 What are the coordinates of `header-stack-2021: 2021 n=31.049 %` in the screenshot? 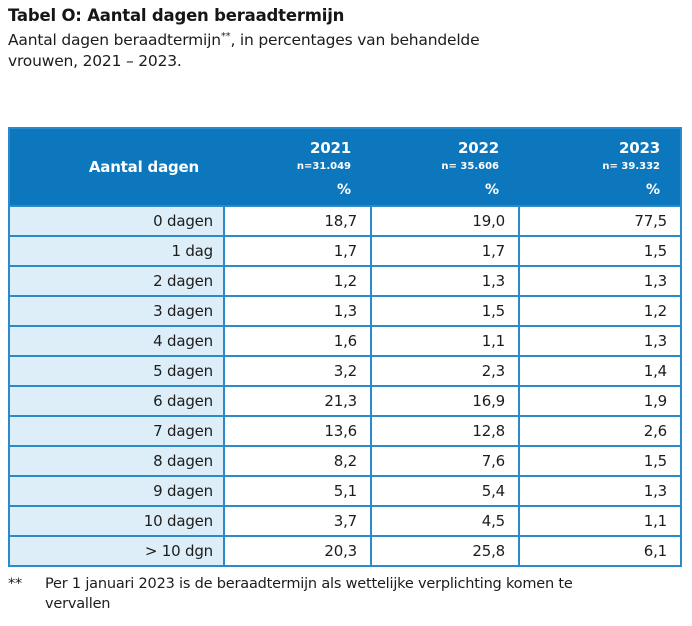 It's located at (297, 167).